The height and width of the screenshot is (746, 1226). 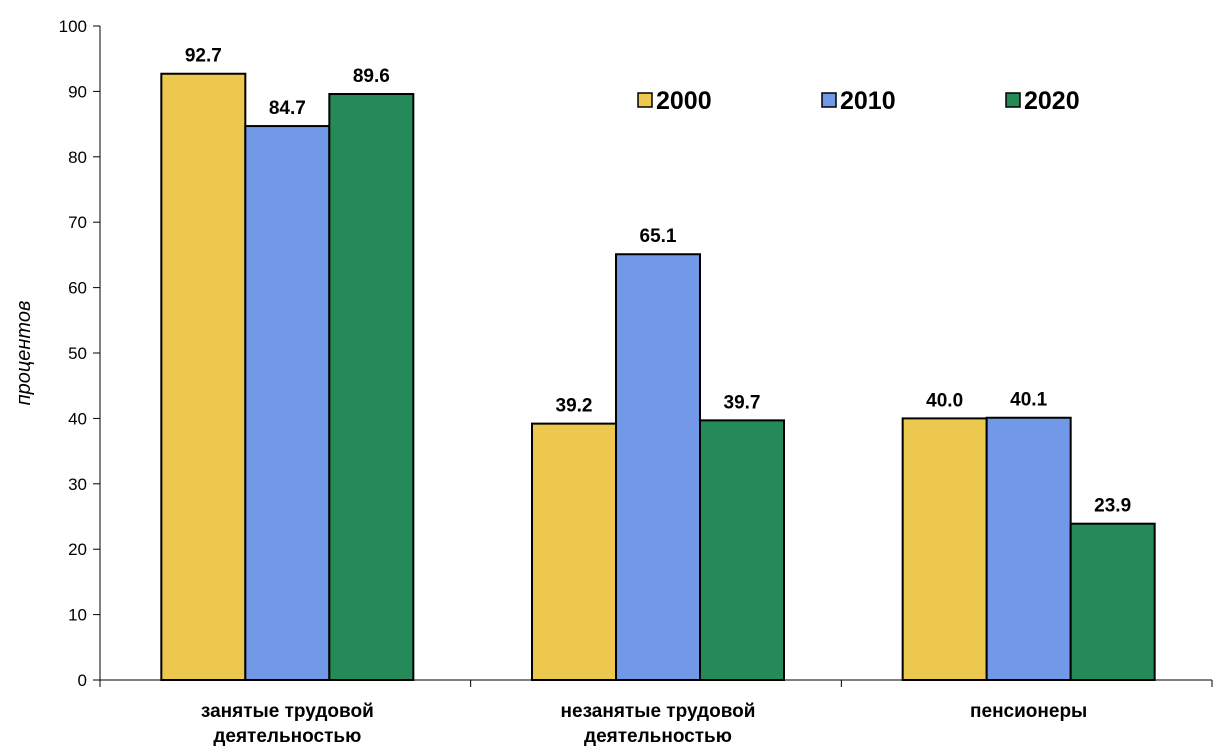 I want to click on y-tick-label: 60, so click(x=77, y=288).